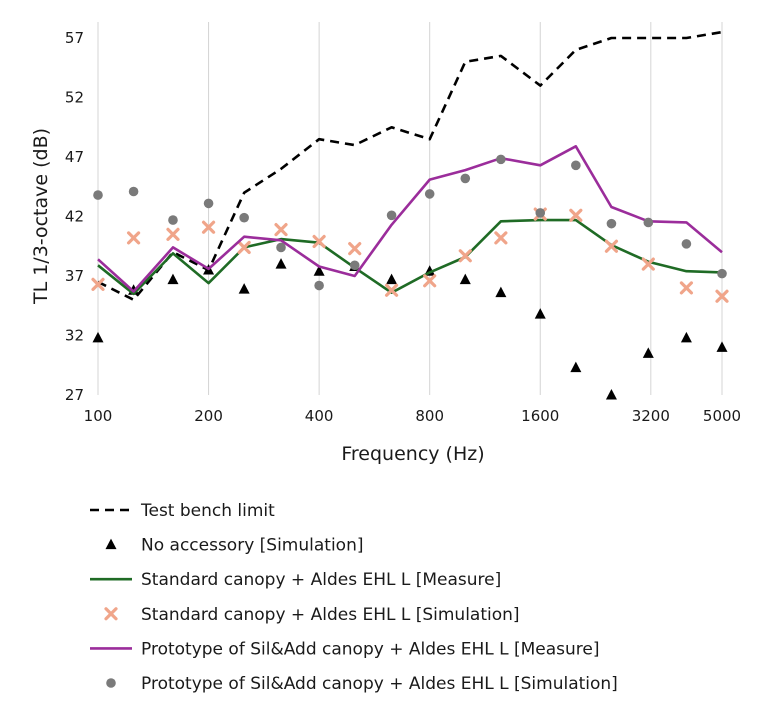  What do you see at coordinates (74, 395) in the screenshot?
I see `y-tick-label: 27` at bounding box center [74, 395].